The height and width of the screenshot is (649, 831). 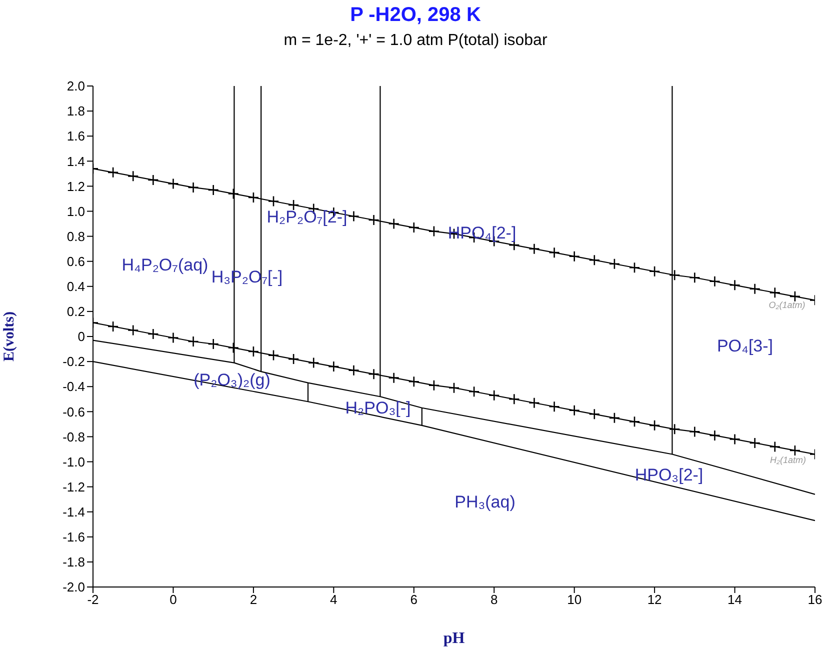 I want to click on annotation: H₂PO₃[-], so click(x=378, y=408).